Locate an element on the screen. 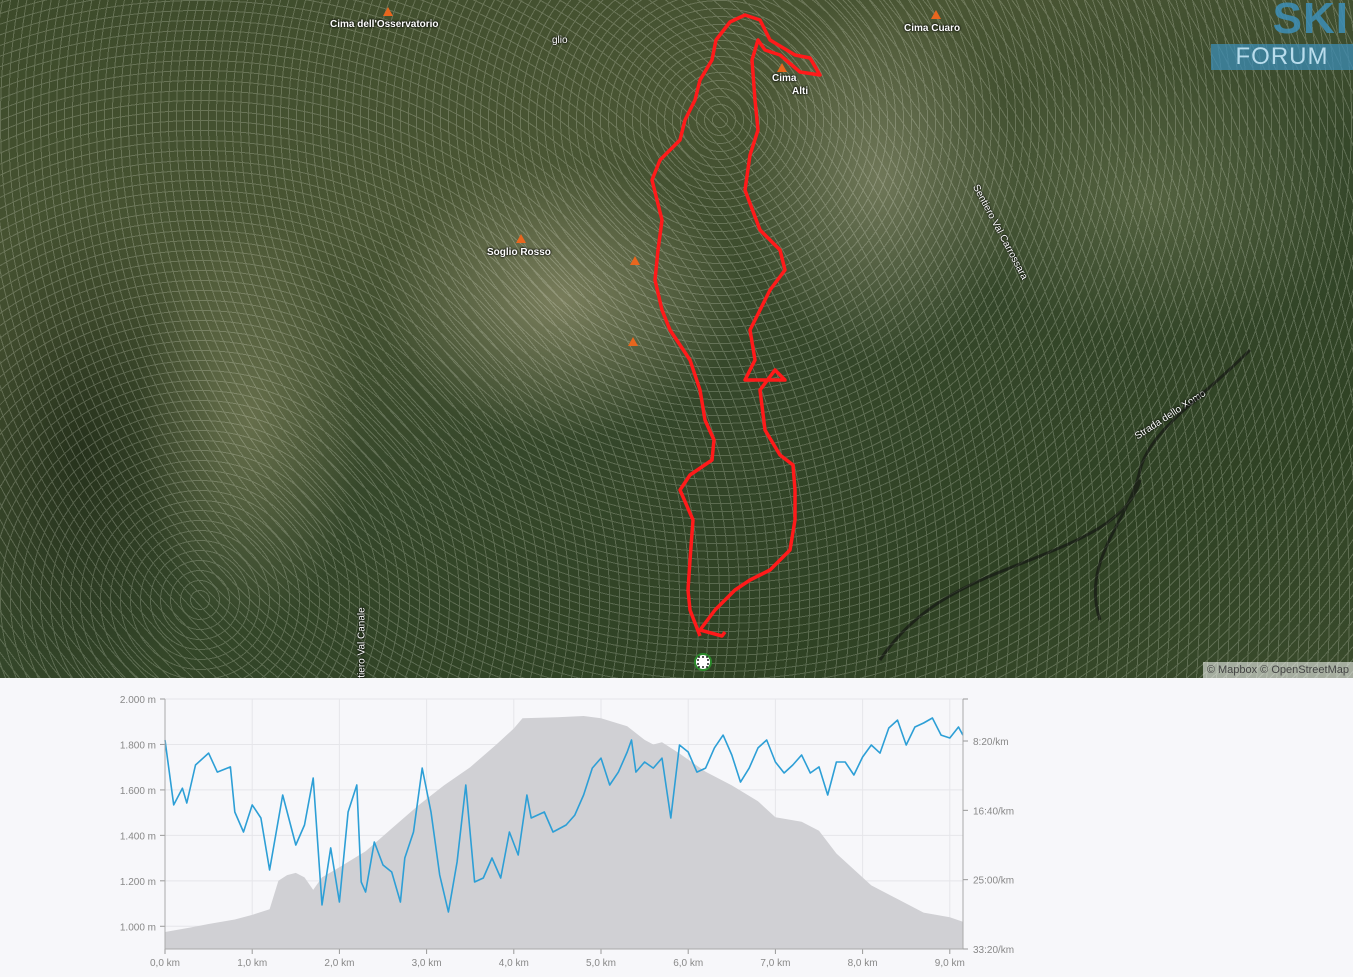 The image size is (1353, 977). x-tick-label: 8,0 km is located at coordinates (863, 963).